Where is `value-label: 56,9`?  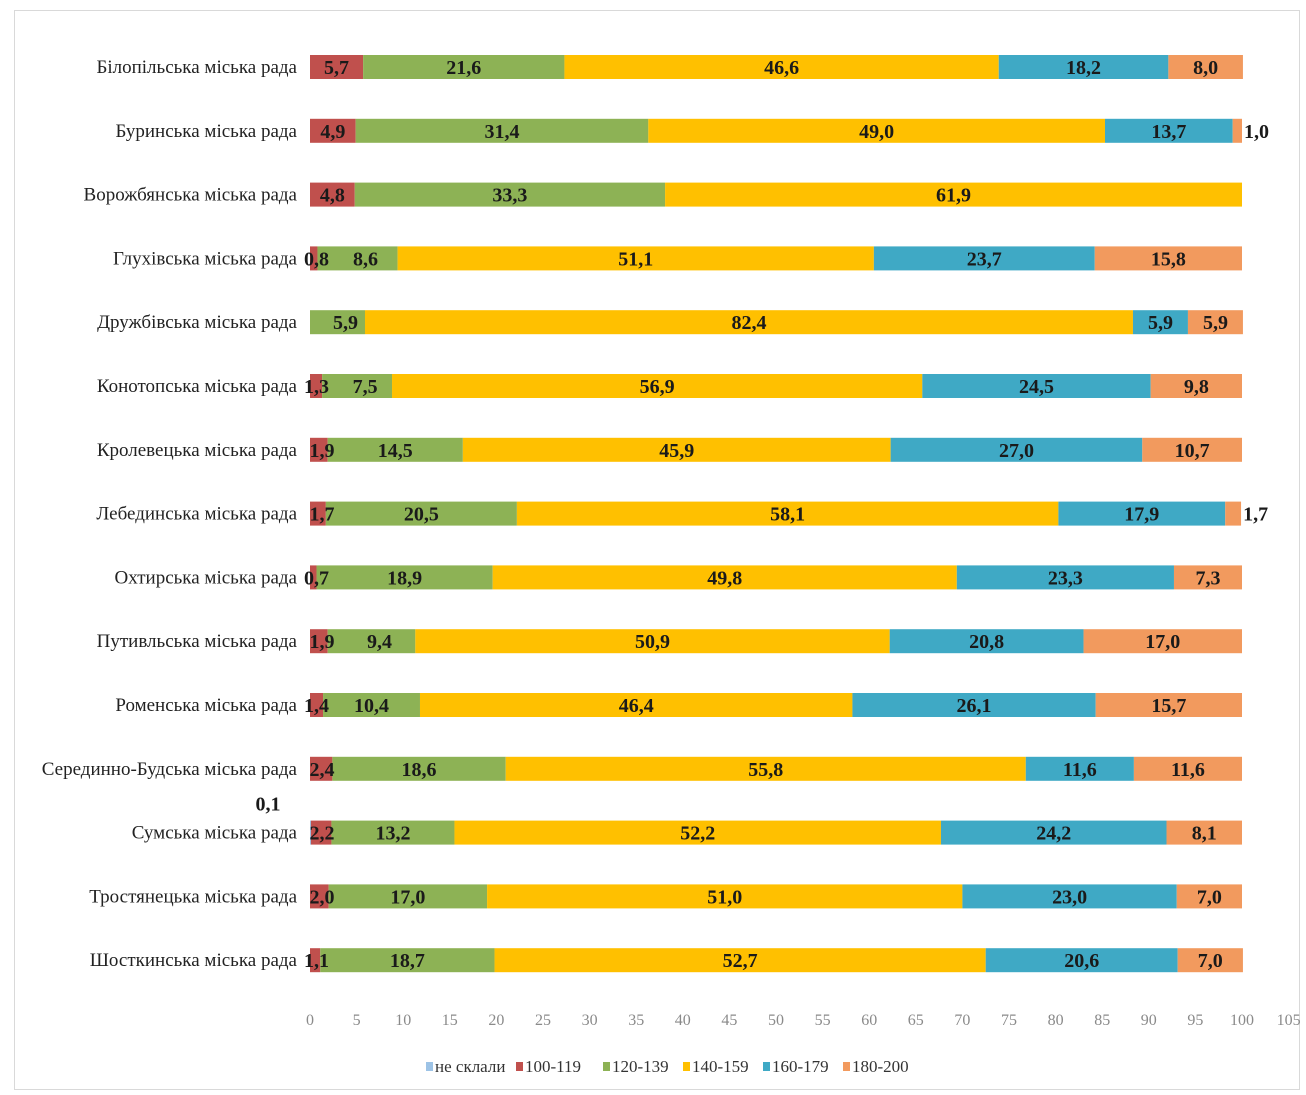
value-label: 56,9 is located at coordinates (657, 387).